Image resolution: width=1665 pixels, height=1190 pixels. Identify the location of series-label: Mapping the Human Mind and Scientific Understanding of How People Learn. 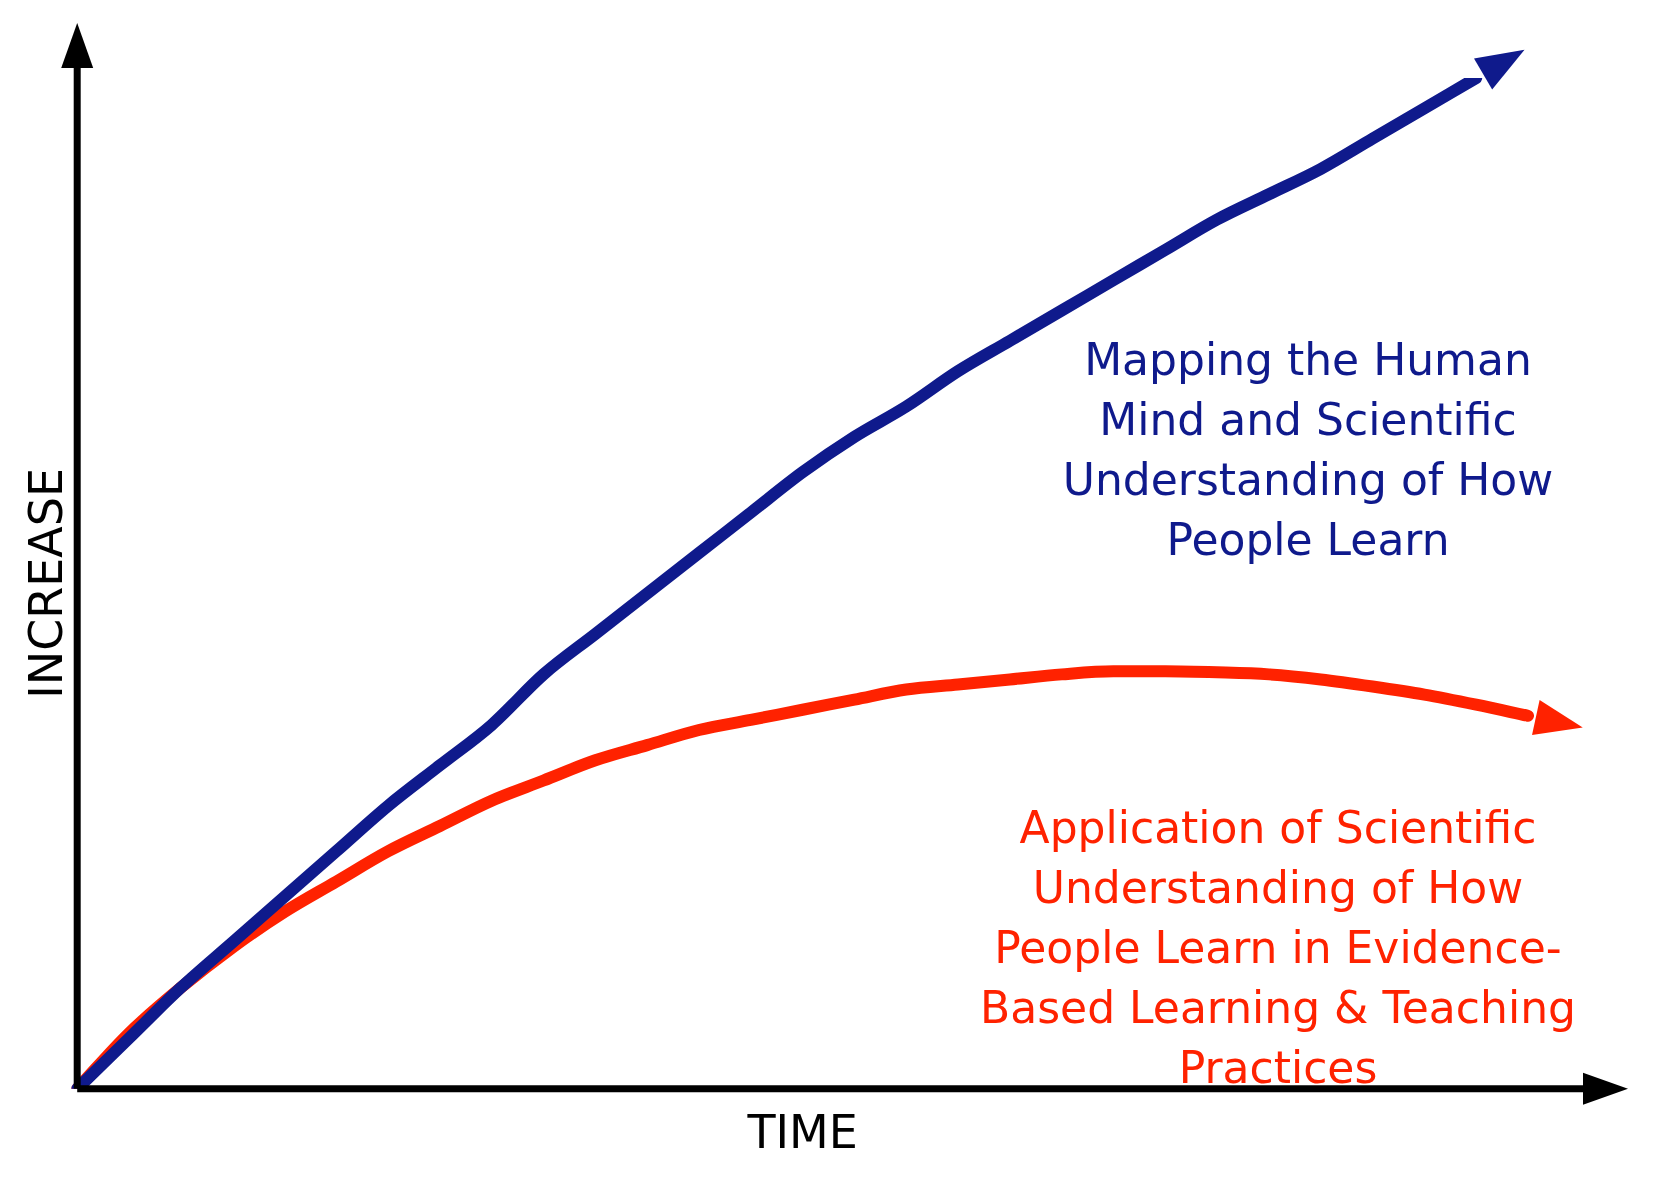
(1308, 450).